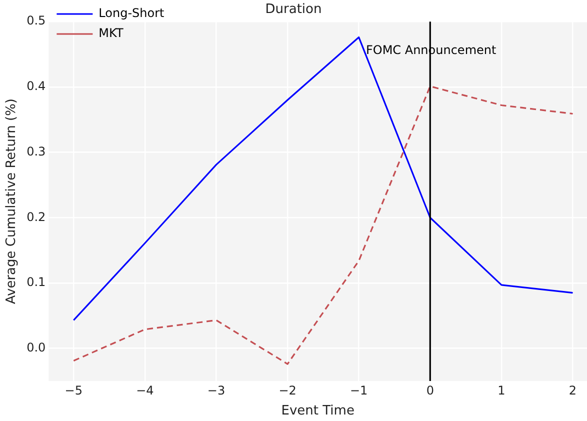 The width and height of the screenshot is (587, 421). Describe the element at coordinates (36, 86) in the screenshot. I see `y-tick-label: 0.4` at that location.